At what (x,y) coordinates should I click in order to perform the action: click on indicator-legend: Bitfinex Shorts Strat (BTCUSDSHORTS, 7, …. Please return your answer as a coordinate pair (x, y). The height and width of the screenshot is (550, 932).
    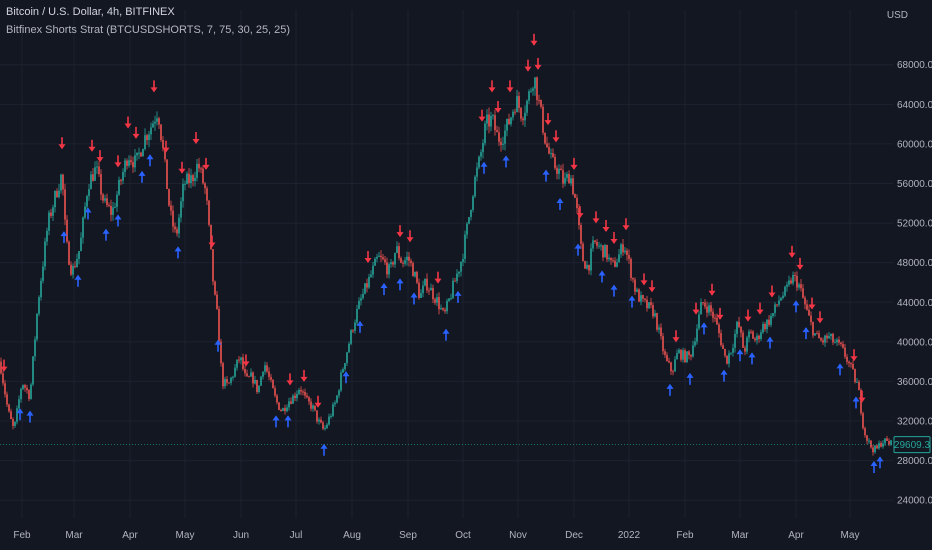
    Looking at the image, I should click on (148, 30).